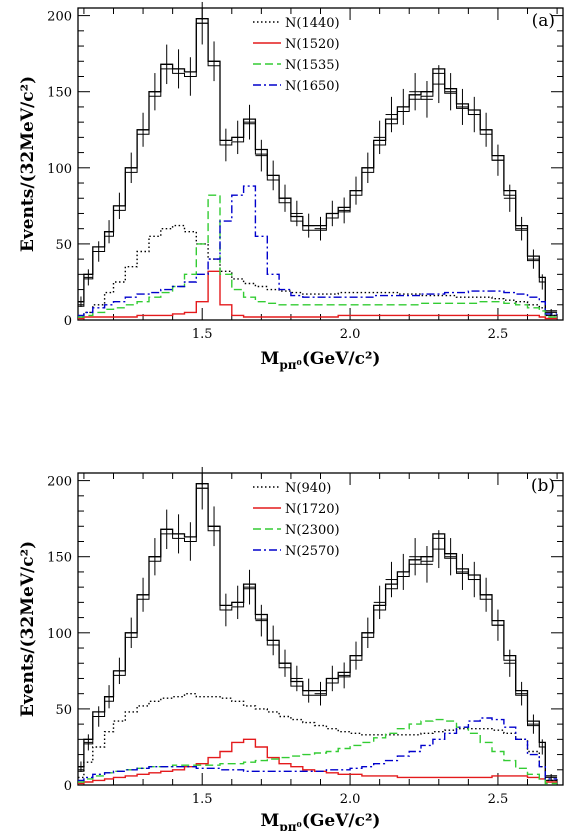 This screenshot has width=573, height=831. I want to click on legend-entry: N(1720), so click(312, 509).